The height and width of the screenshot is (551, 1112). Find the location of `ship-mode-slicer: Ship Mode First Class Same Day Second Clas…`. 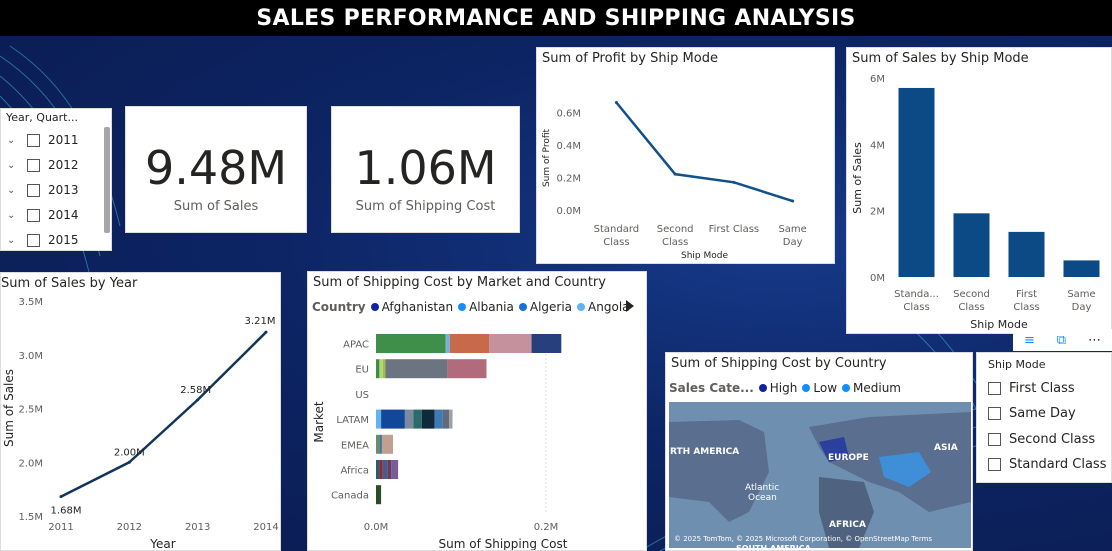

ship-mode-slicer: Ship Mode First Class Same Day Second Clas… is located at coordinates (1044, 417).